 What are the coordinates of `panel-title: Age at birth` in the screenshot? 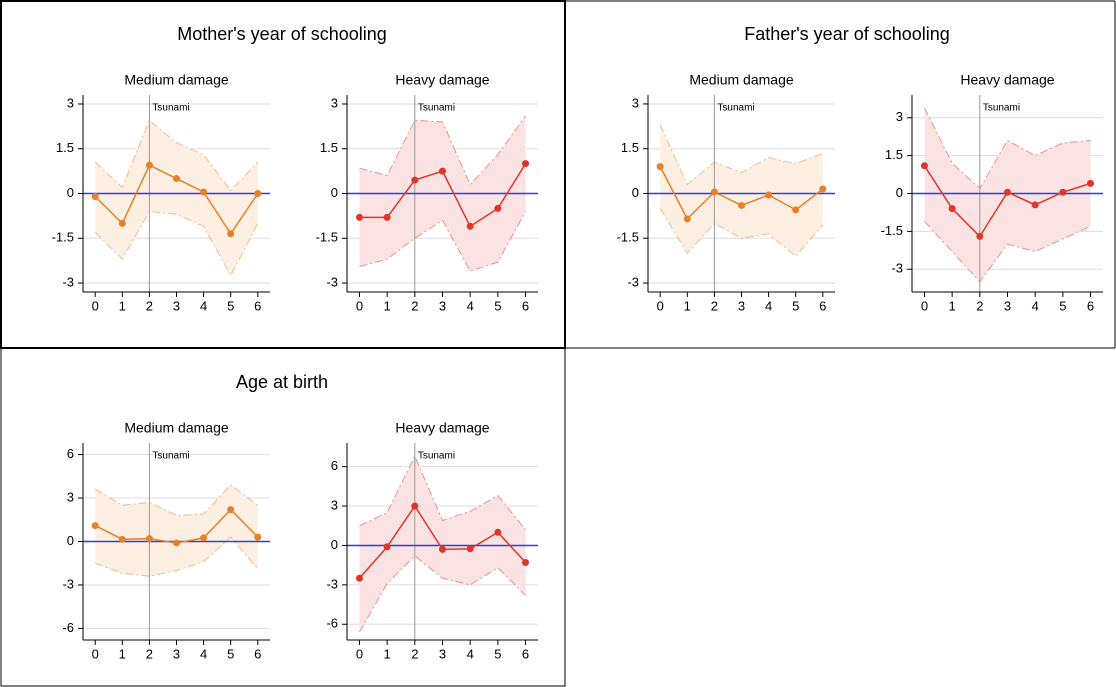 It's located at (282, 382).